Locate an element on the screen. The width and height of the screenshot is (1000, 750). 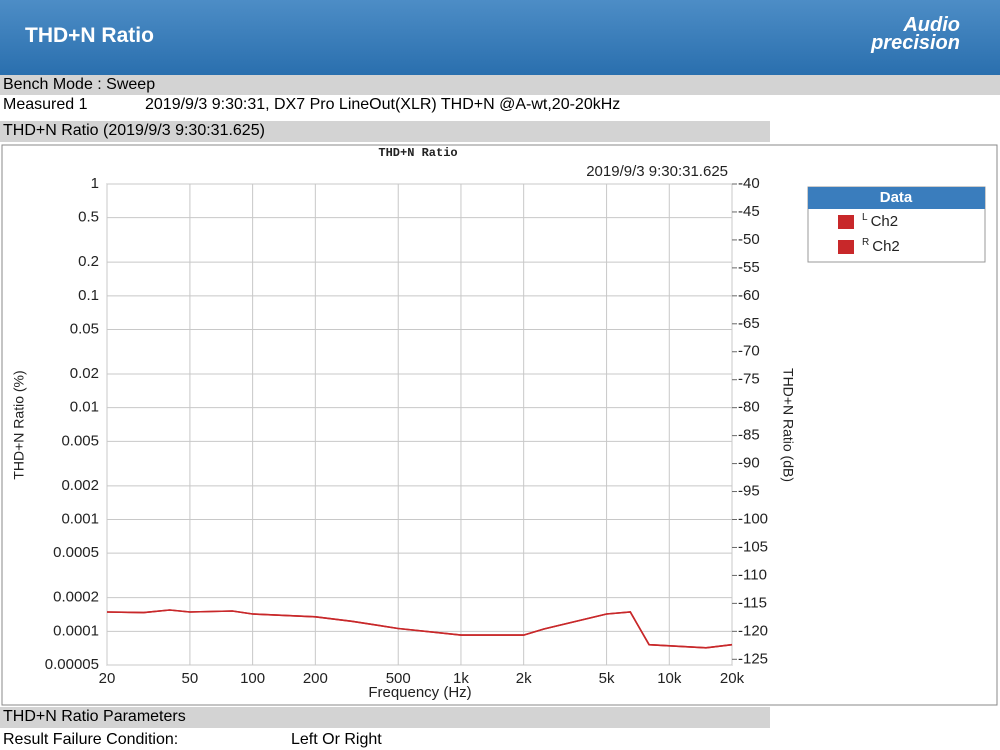
legend-title: Data is located at coordinates (896, 197).